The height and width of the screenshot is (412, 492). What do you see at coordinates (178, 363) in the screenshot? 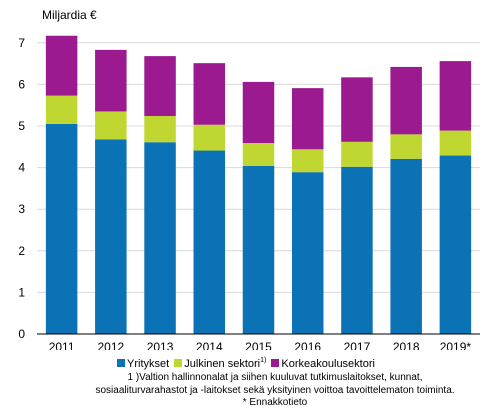
I see `legend-swatch-julkinen` at bounding box center [178, 363].